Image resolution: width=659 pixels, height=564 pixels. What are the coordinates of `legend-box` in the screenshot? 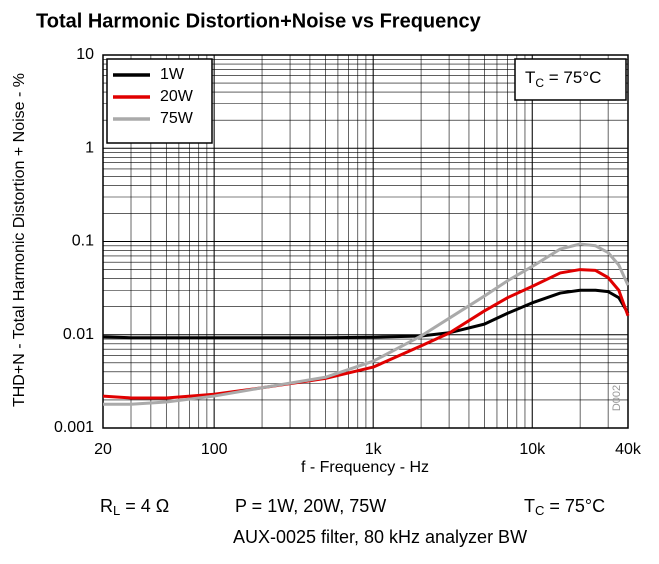 It's located at (159, 101).